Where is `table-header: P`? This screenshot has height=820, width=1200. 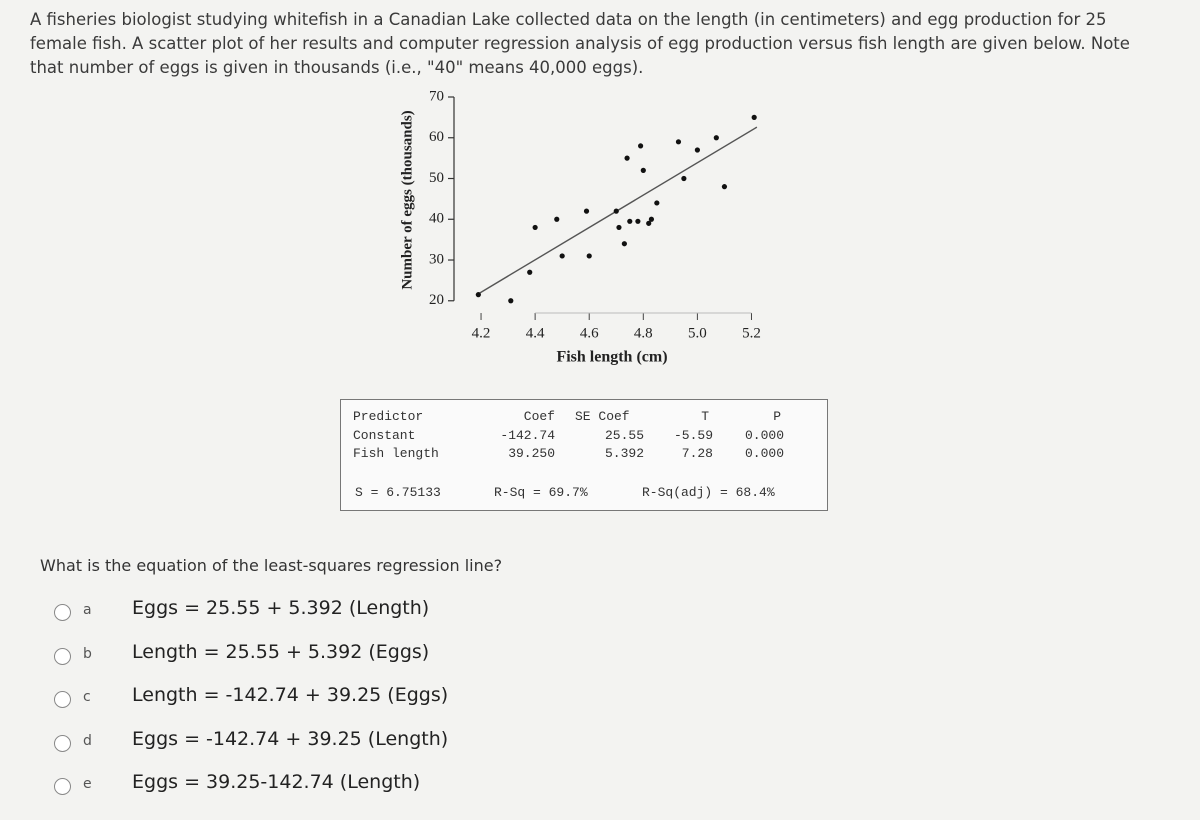 table-header: P is located at coordinates (777, 416).